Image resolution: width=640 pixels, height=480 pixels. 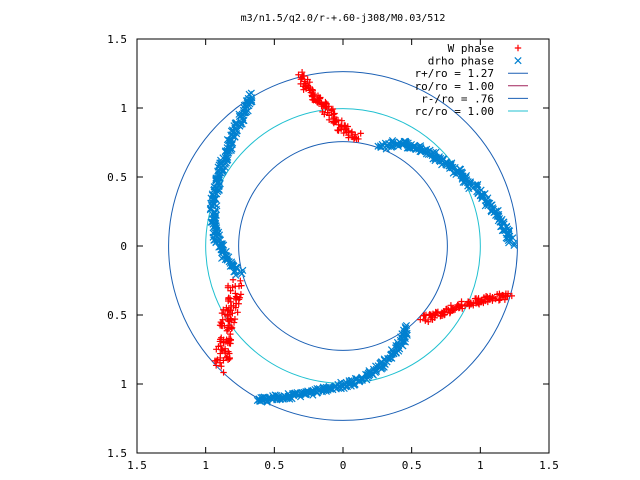 I want to click on x-tick-label: 0, so click(x=343, y=465).